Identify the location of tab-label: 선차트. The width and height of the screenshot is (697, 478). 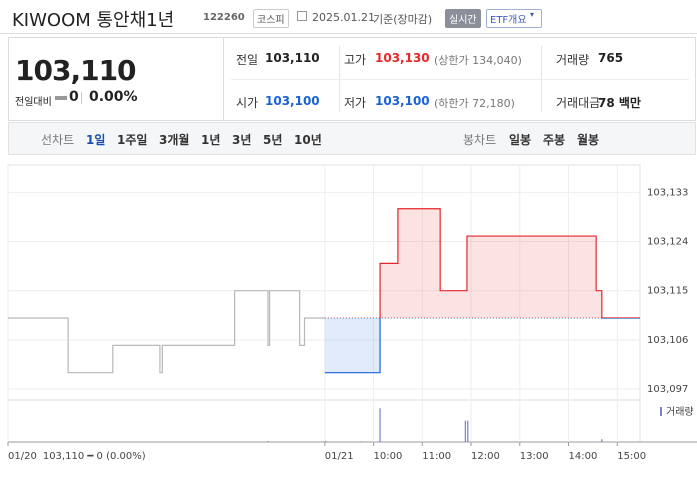
(58, 140).